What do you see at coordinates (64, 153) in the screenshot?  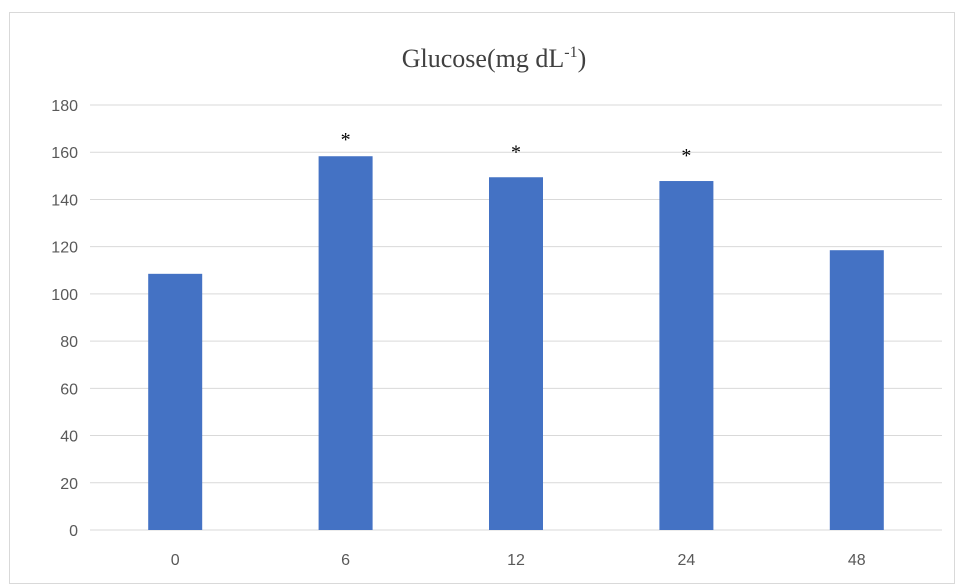 I see `y-tick-label: 160` at bounding box center [64, 153].